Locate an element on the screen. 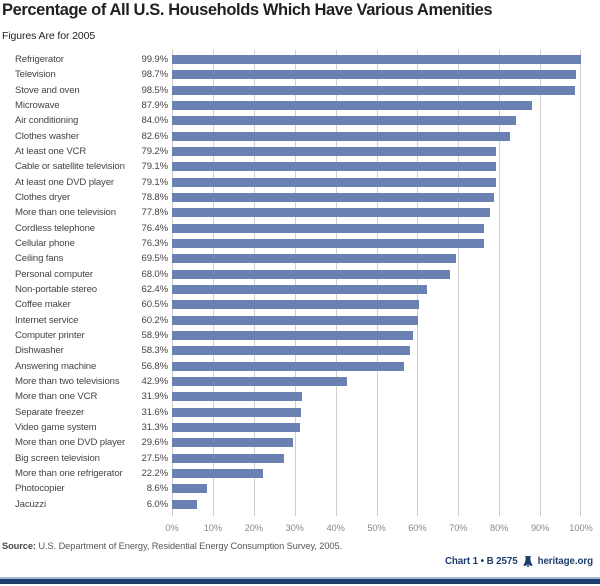 This screenshot has height=586, width=600. value-label: 31.3% is located at coordinates (155, 428).